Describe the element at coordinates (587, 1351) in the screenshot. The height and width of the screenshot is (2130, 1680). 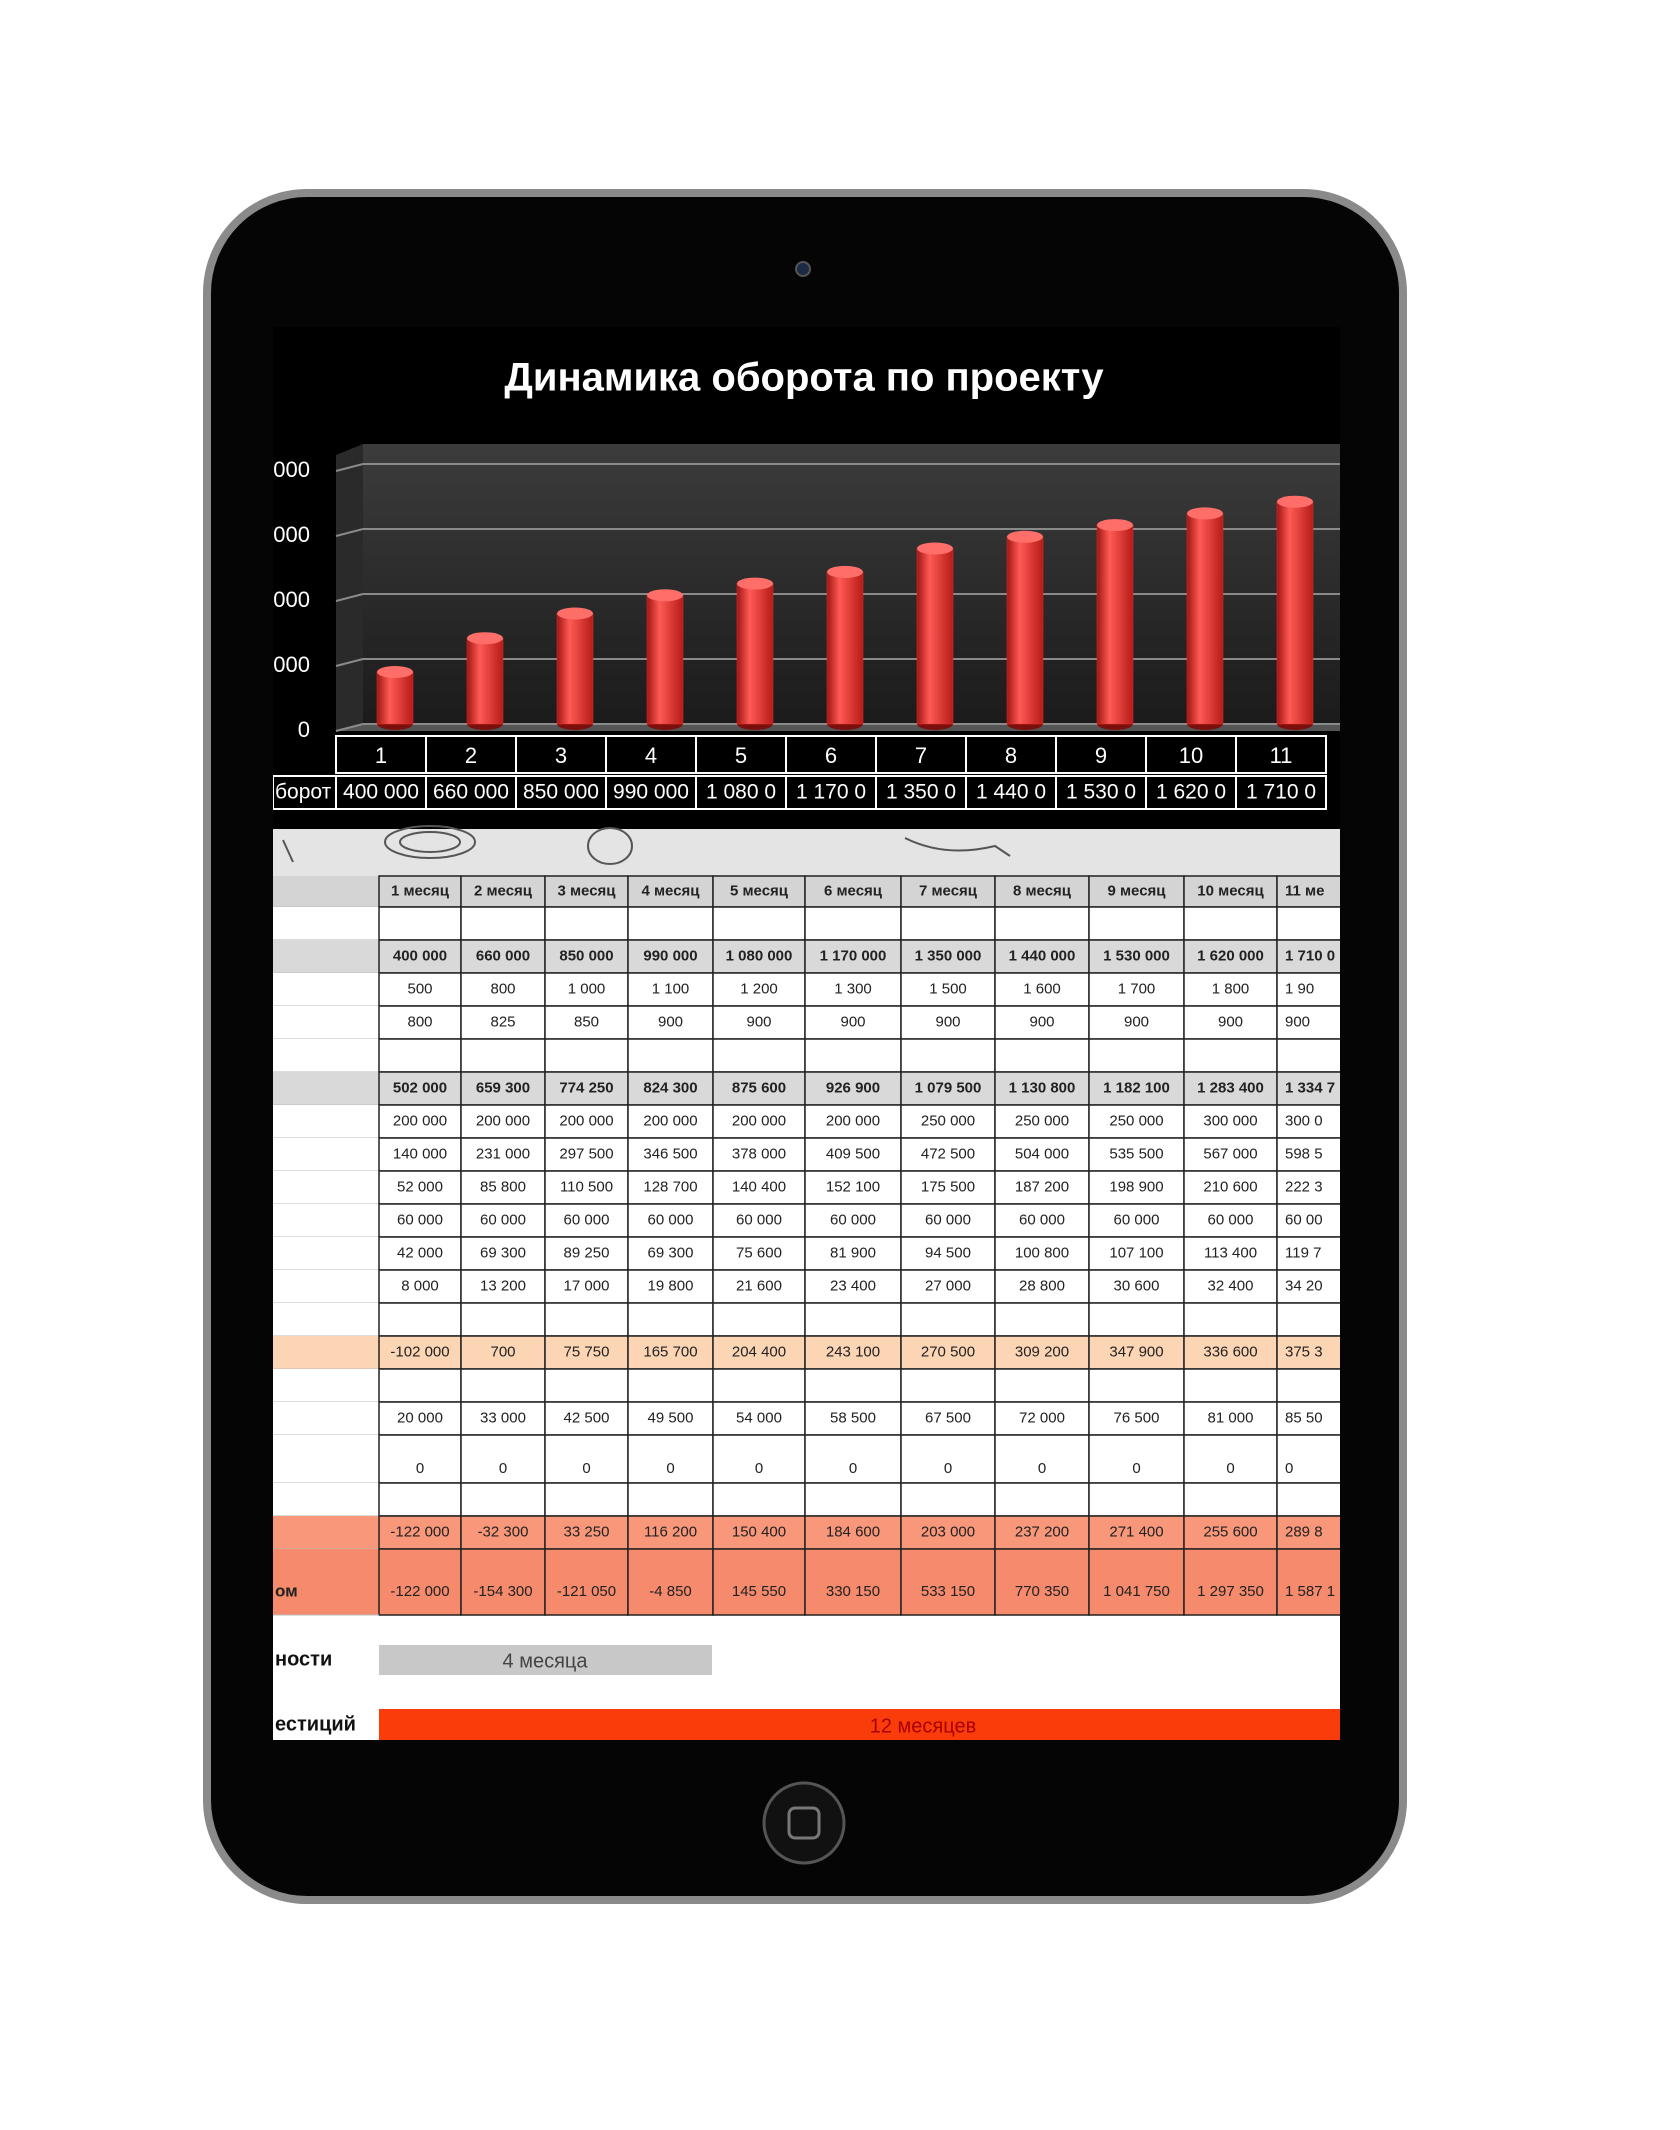
I see `table-cell-text: 75 750` at that location.